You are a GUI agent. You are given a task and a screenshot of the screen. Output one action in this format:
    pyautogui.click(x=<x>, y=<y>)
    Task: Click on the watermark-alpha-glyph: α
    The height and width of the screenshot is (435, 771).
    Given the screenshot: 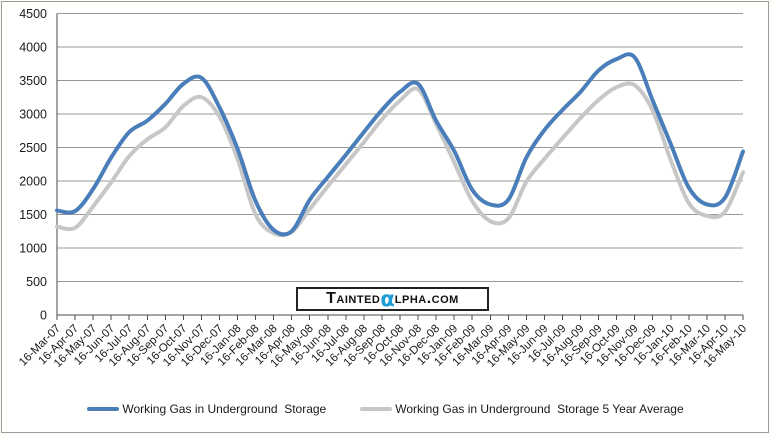 What is the action you would take?
    pyautogui.click(x=387, y=298)
    